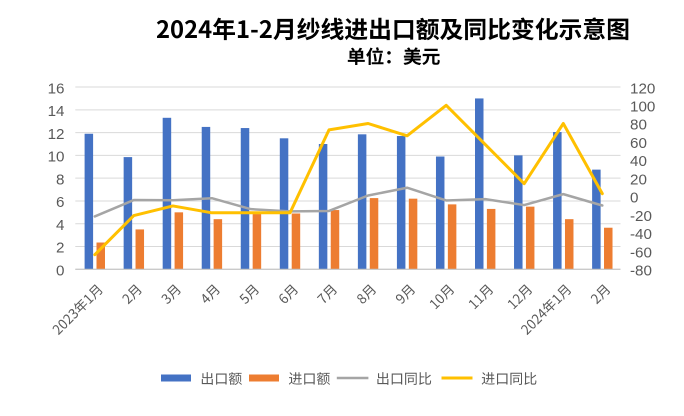  What do you see at coordinates (642, 106) in the screenshot?
I see `svg-text: 100` at bounding box center [642, 106].